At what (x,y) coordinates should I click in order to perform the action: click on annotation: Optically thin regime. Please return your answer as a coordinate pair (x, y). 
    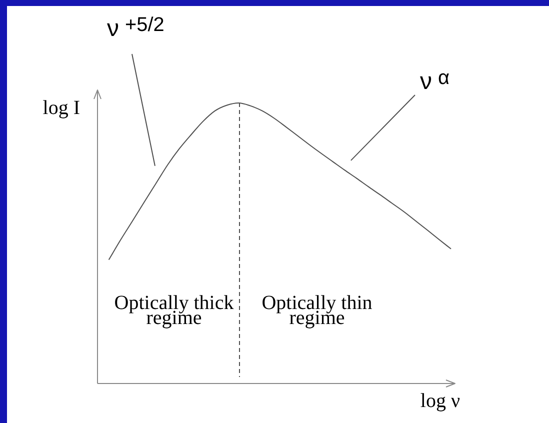
    Looking at the image, I should click on (317, 310).